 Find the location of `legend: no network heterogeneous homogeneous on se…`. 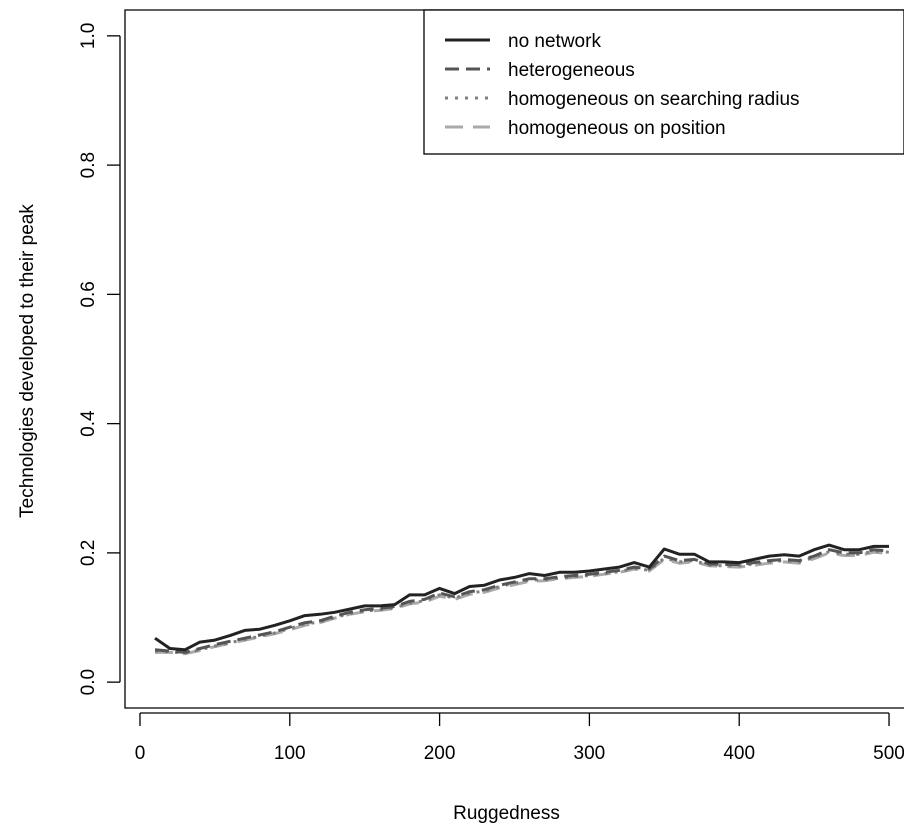

legend: no network heterogeneous homogeneous on se… is located at coordinates (663, 82).